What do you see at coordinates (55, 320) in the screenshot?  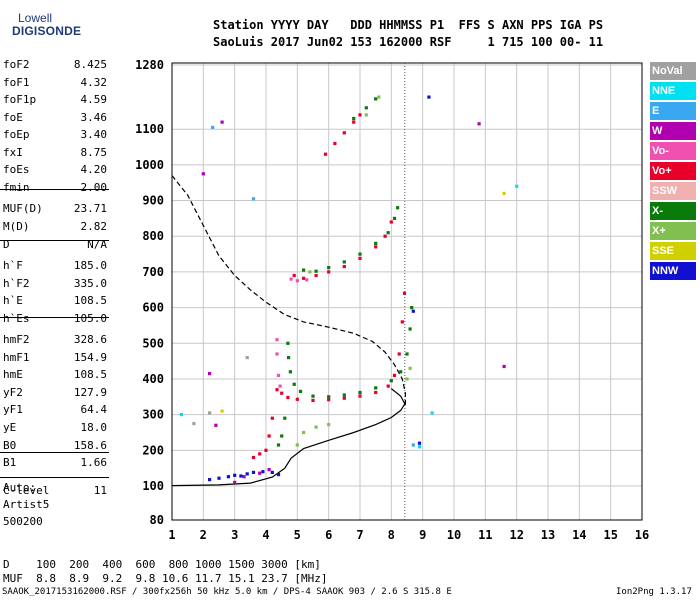 I see `param-row: h`Es 105.0` at bounding box center [55, 320].